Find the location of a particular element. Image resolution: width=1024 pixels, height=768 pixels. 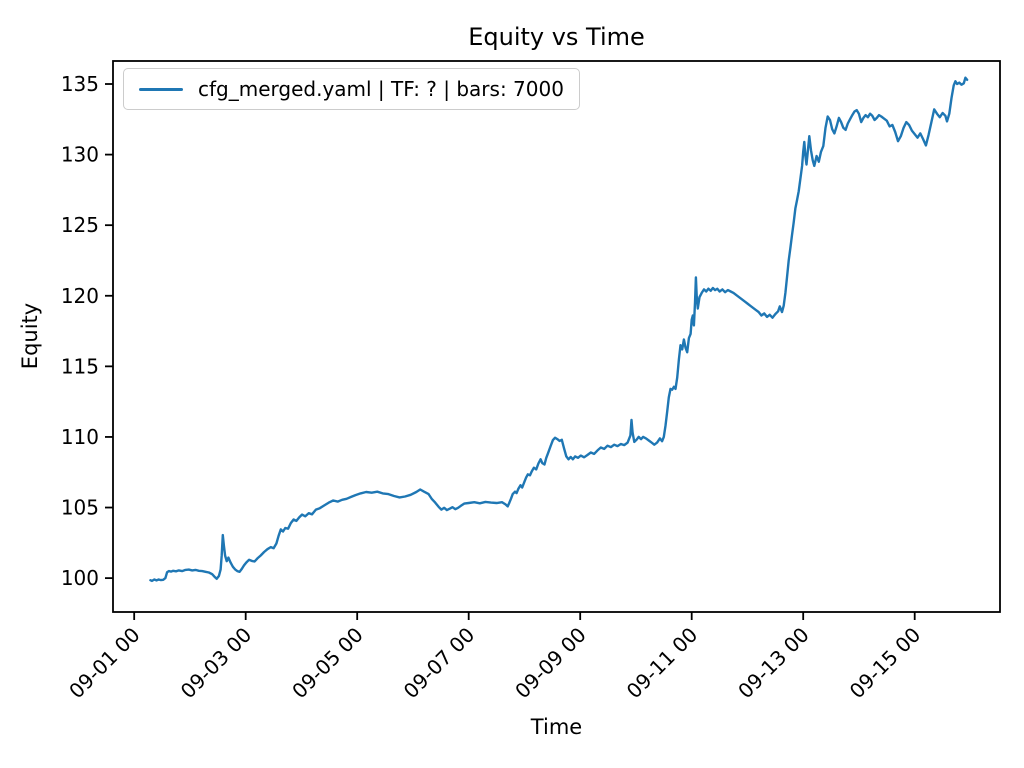

x-tick-label: 09-07 00 is located at coordinates (439, 663).